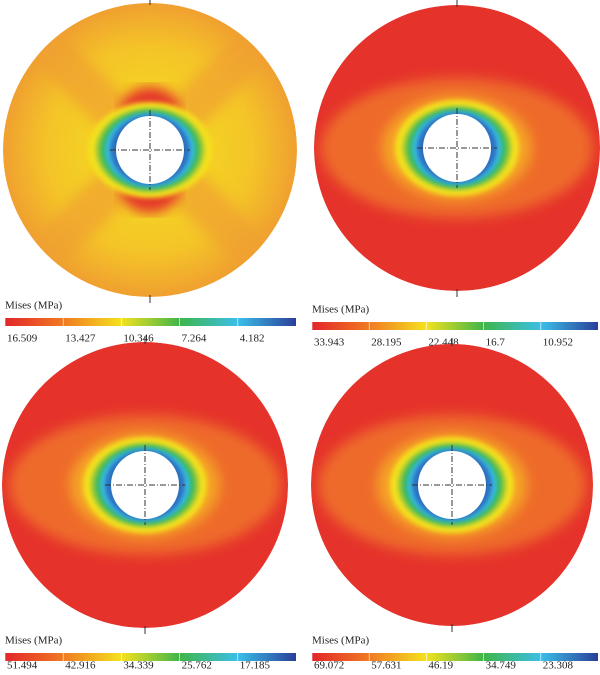 The height and width of the screenshot is (675, 600). What do you see at coordinates (80, 339) in the screenshot?
I see `colorbar-label: 13.427` at bounding box center [80, 339].